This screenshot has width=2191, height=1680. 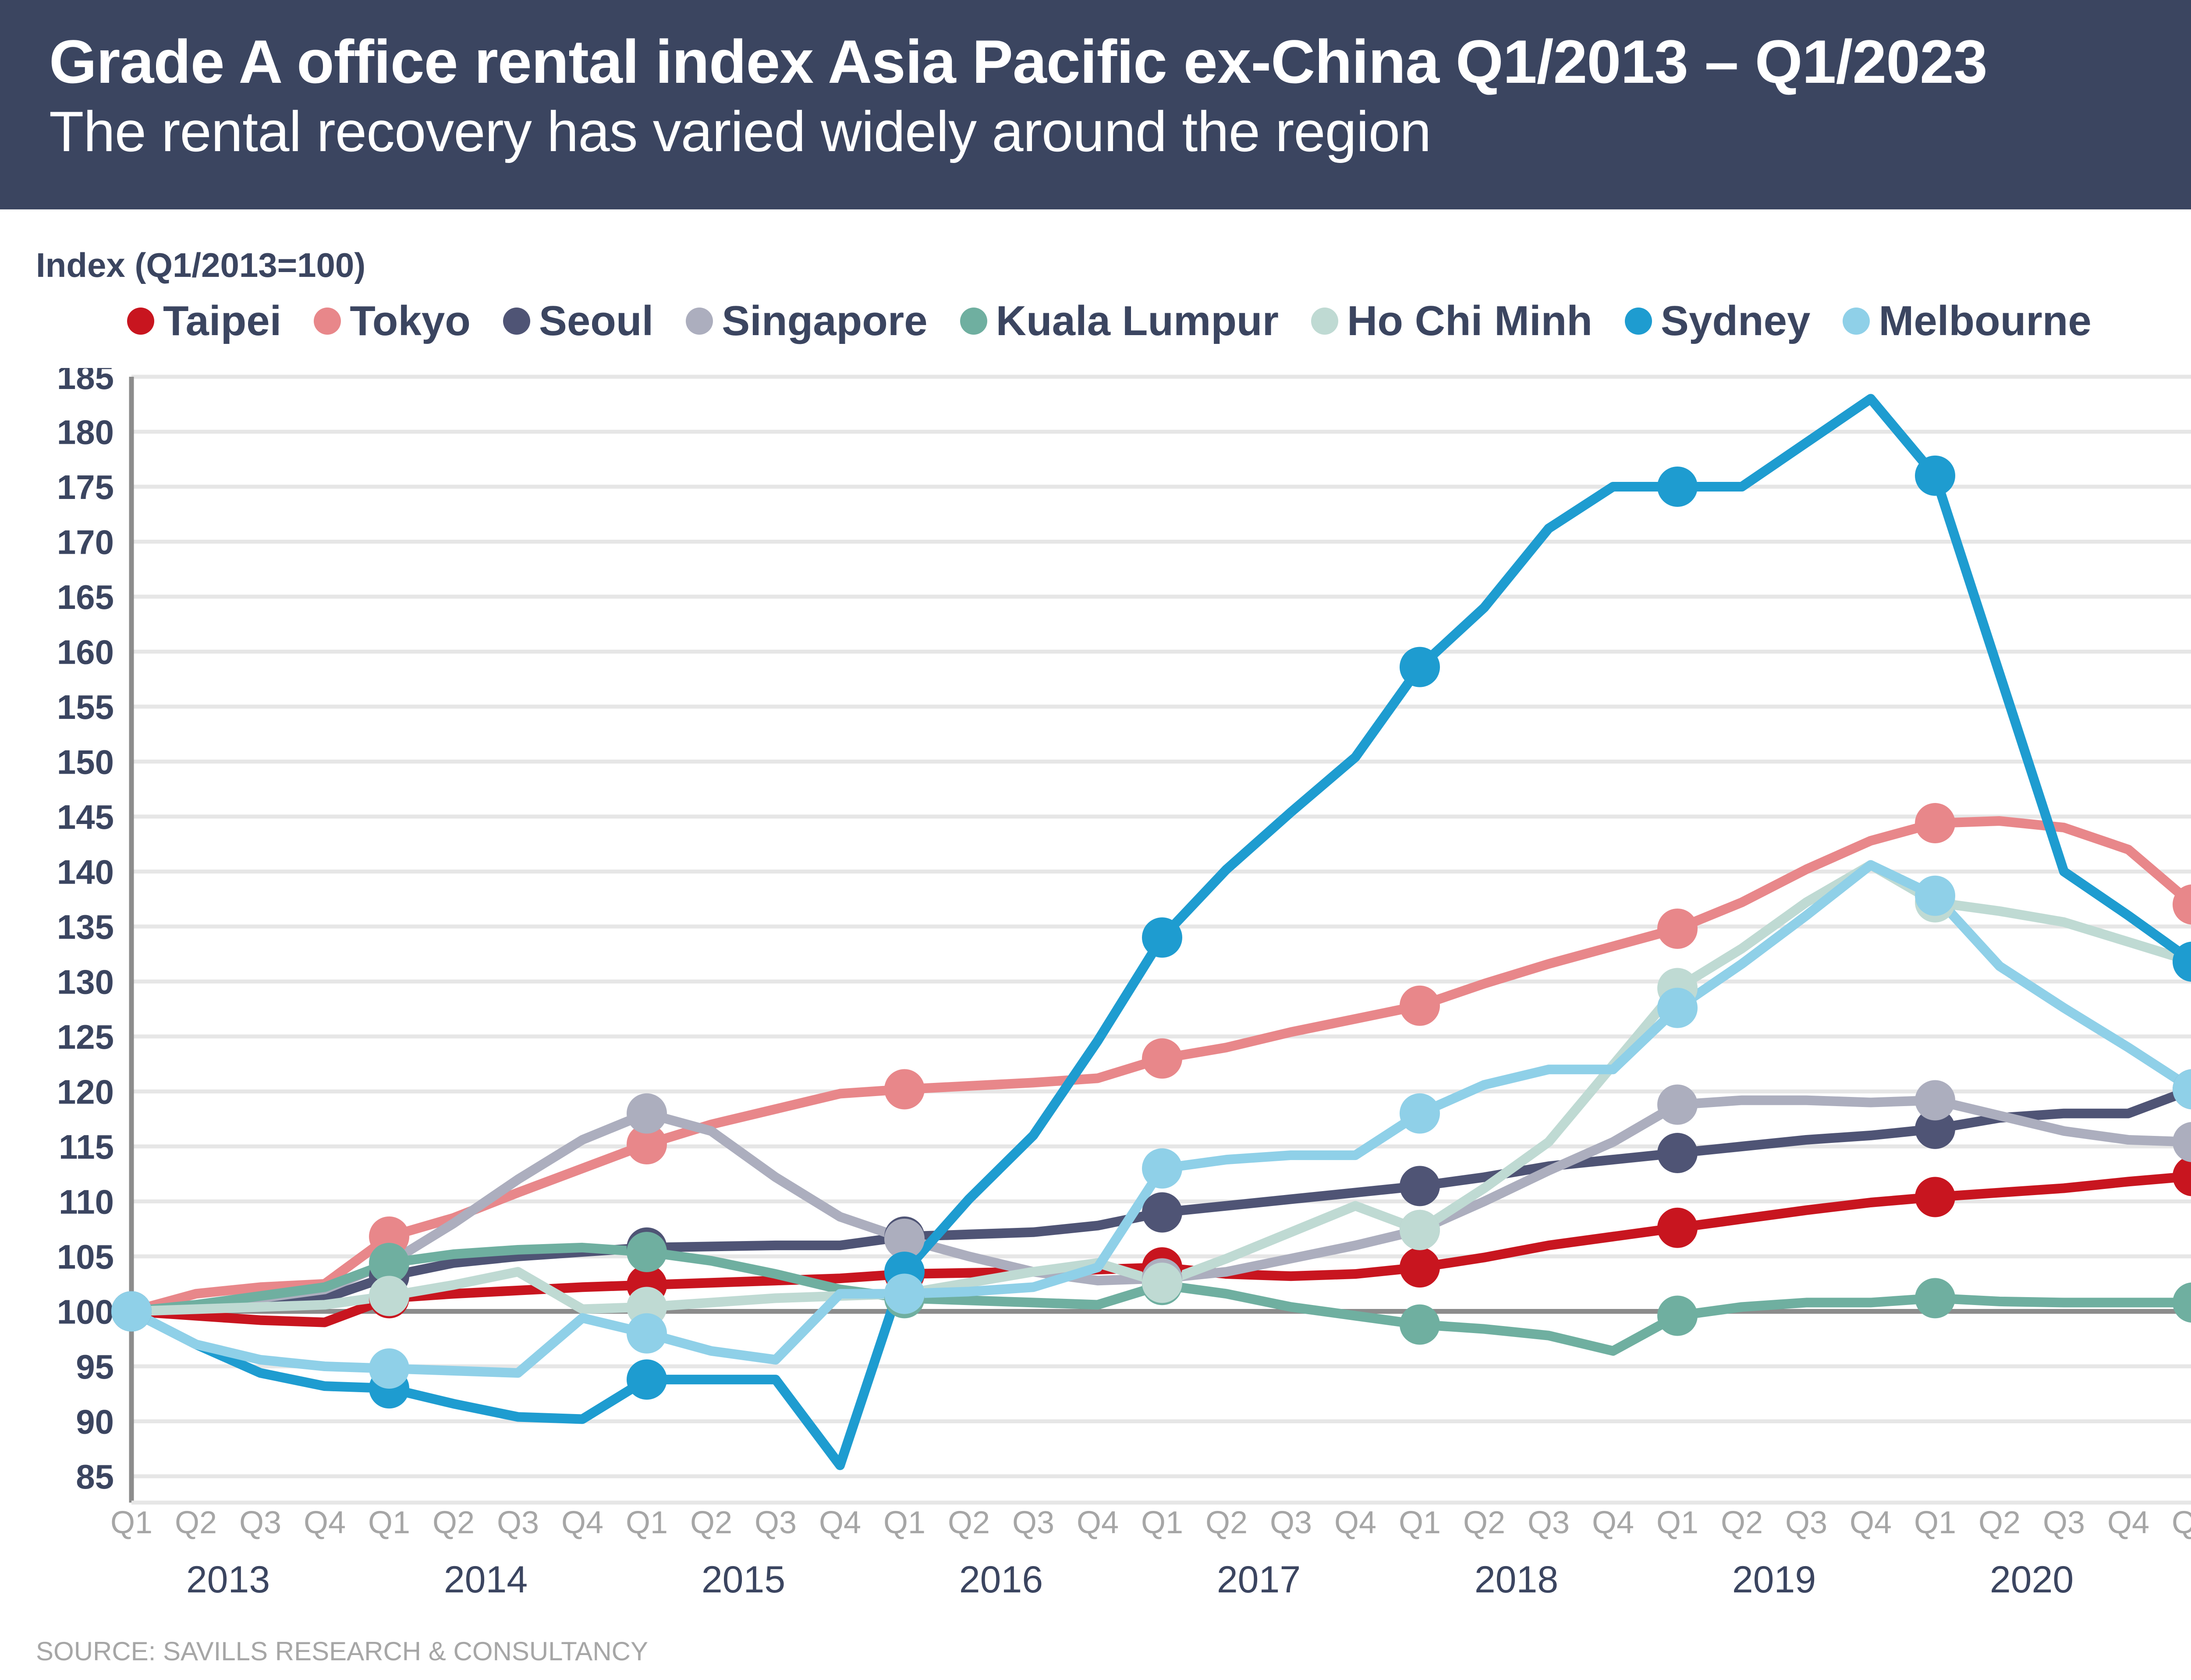 I want to click on legend-item-sydney: Sydney, so click(x=1717, y=320).